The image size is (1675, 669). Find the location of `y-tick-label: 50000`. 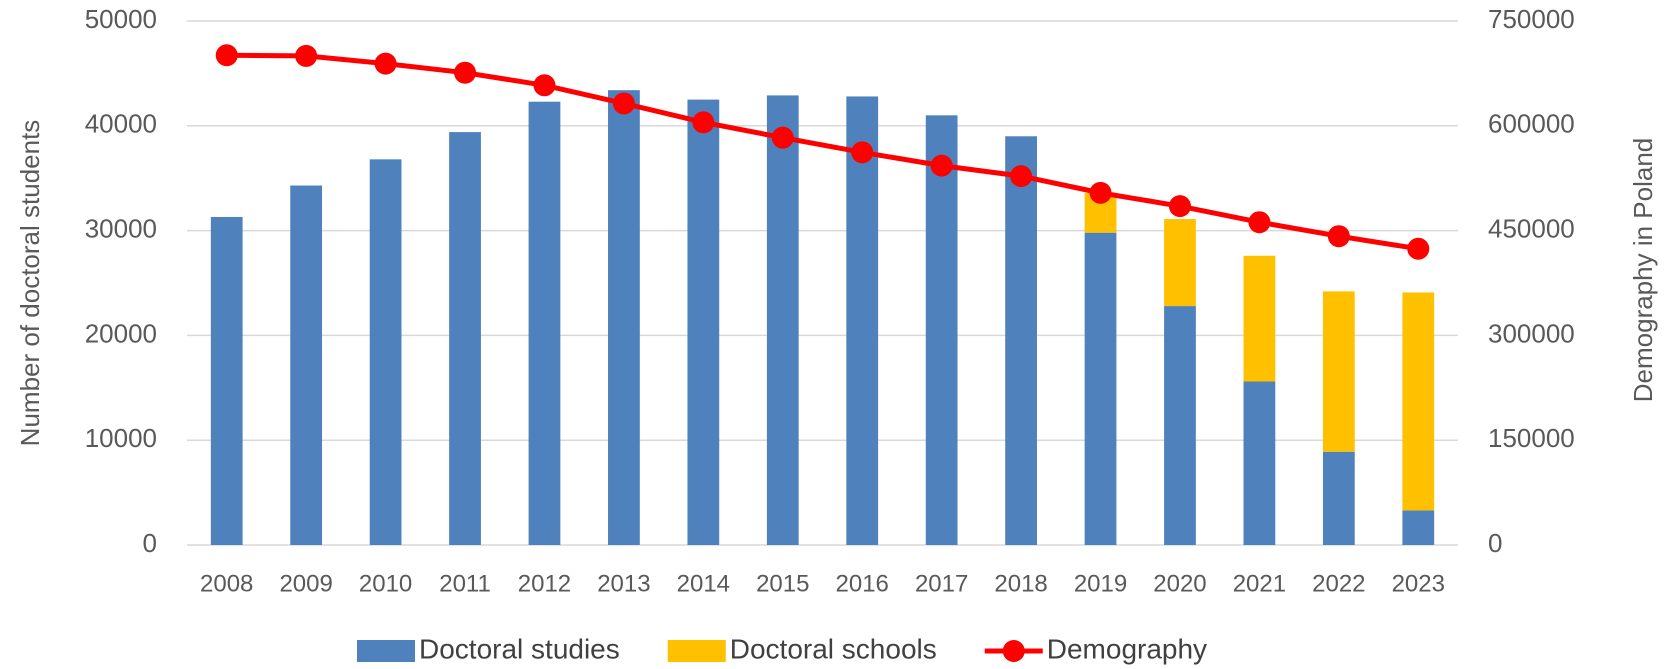

y-tick-label: 50000 is located at coordinates (121, 19).